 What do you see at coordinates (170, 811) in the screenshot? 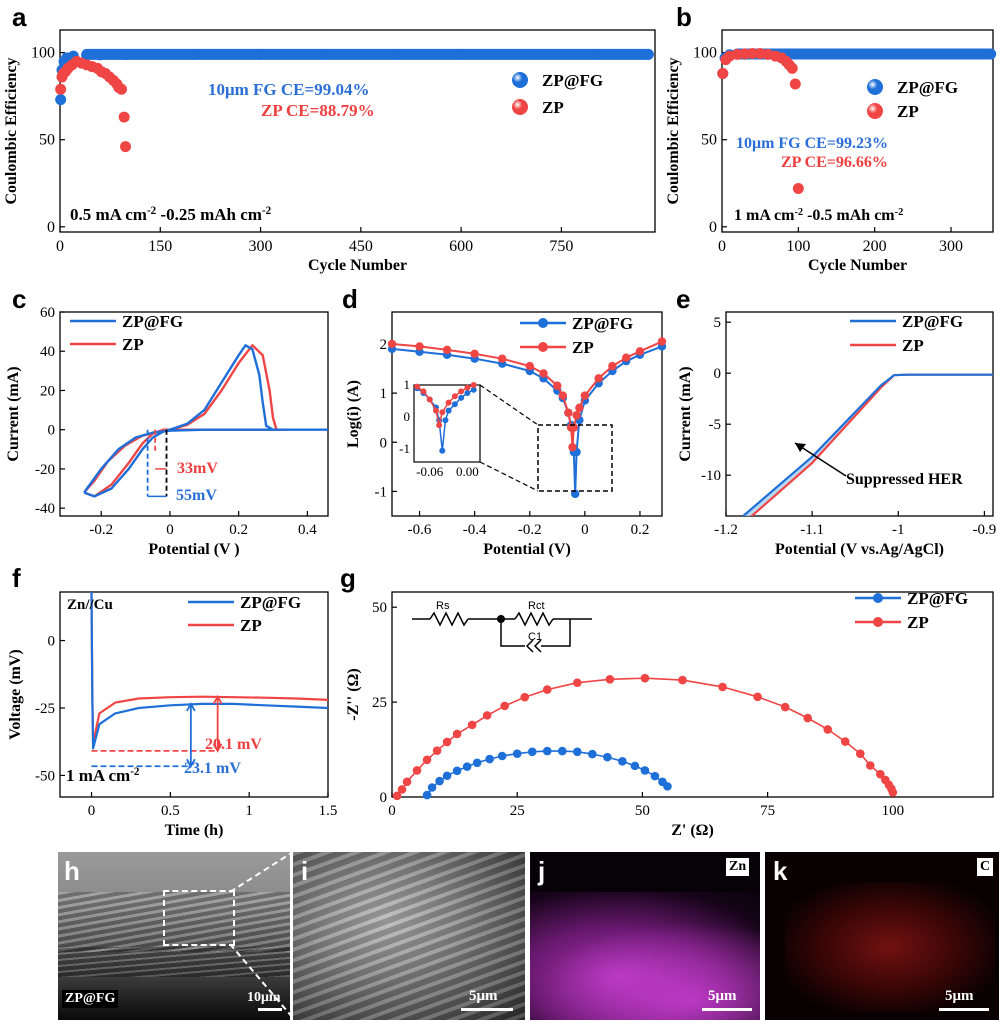
I see `x-tick-label-f: 0.5` at bounding box center [170, 811].